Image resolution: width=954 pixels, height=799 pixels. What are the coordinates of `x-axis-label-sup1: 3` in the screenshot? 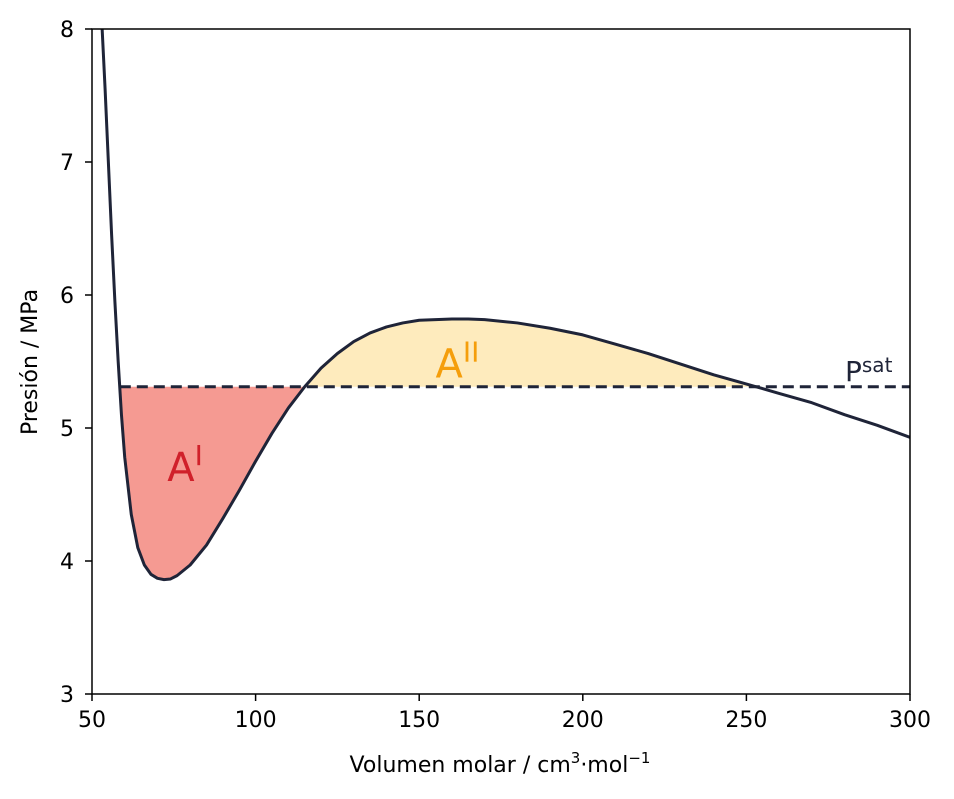 It's located at (576, 758).